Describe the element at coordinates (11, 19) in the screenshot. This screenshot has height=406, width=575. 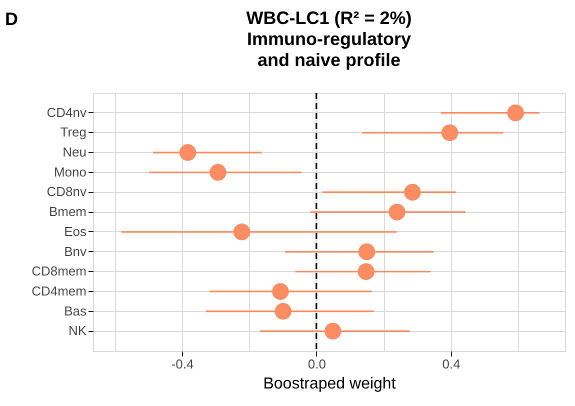
I see `text: D` at that location.